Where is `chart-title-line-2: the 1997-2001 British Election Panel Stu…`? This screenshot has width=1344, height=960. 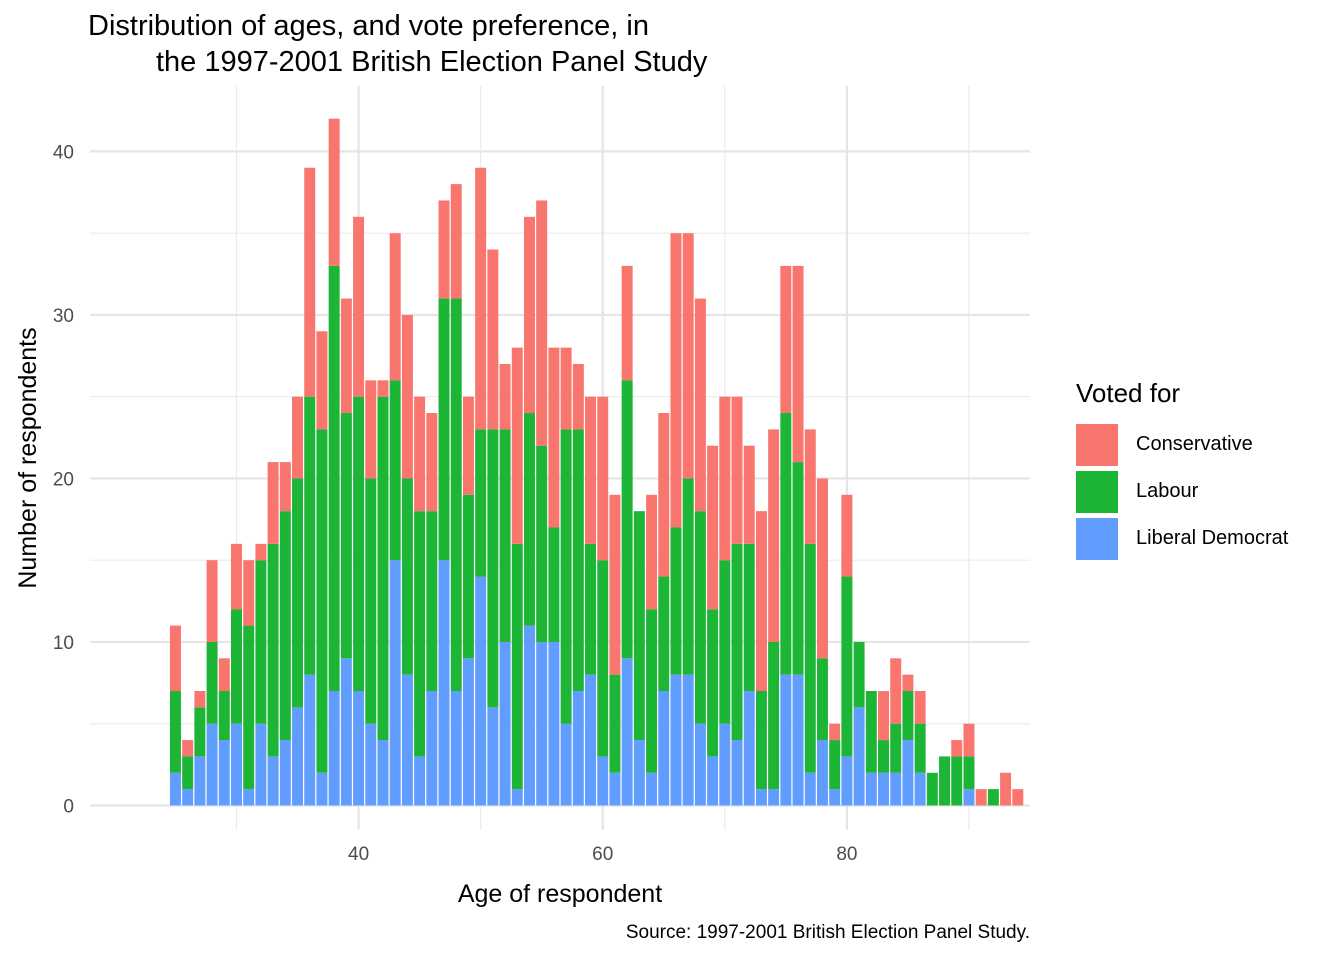 chart-title-line-2: the 1997-2001 British Election Panel Stu… is located at coordinates (432, 62).